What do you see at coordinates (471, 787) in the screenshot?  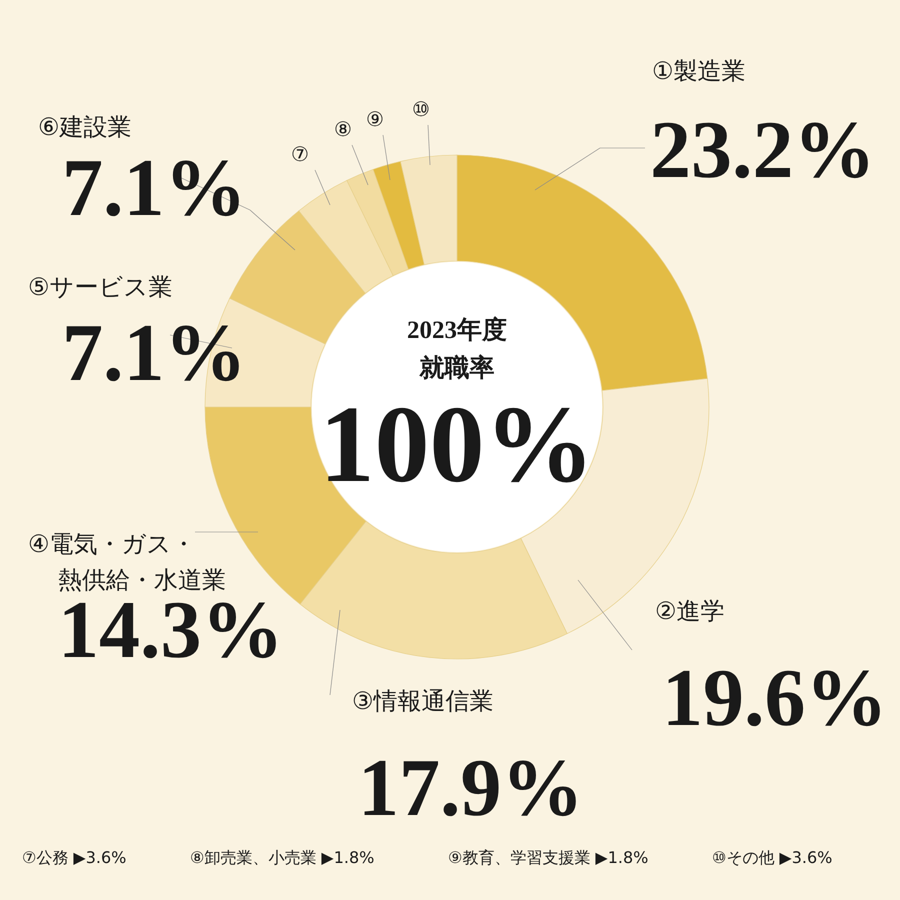 I see `data-label: 17.9%` at bounding box center [471, 787].